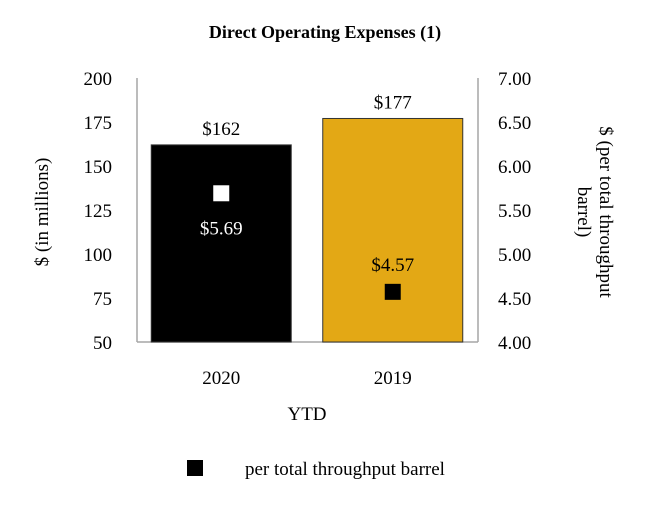  I want to click on y2-tick-label: 4.50, so click(514, 299).